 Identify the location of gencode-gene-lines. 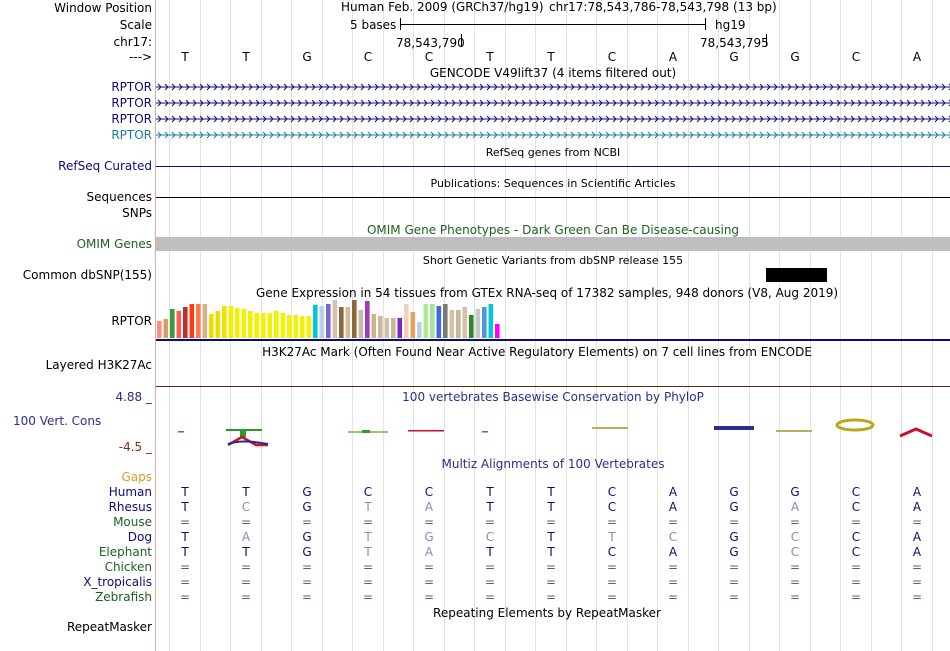
(553, 112).